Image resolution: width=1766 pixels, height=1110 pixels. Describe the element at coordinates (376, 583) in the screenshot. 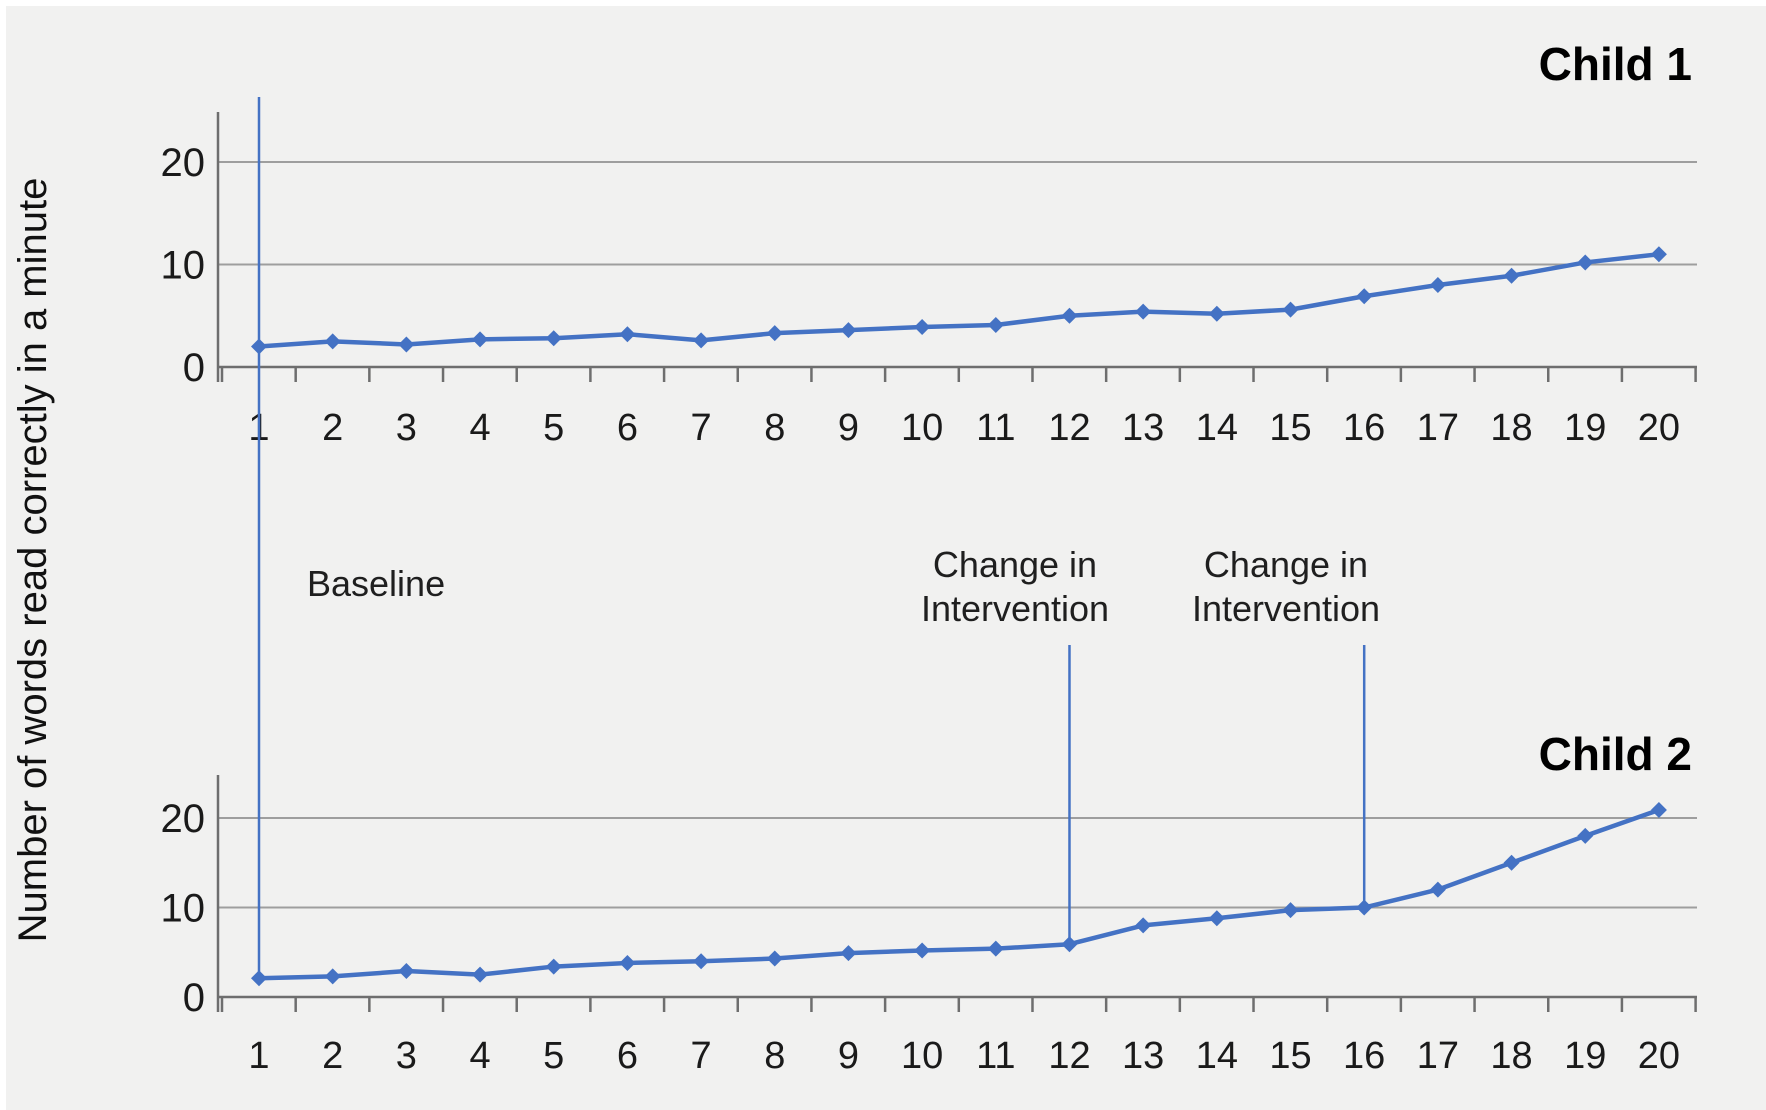

I see `baseline-label: Baseline` at that location.